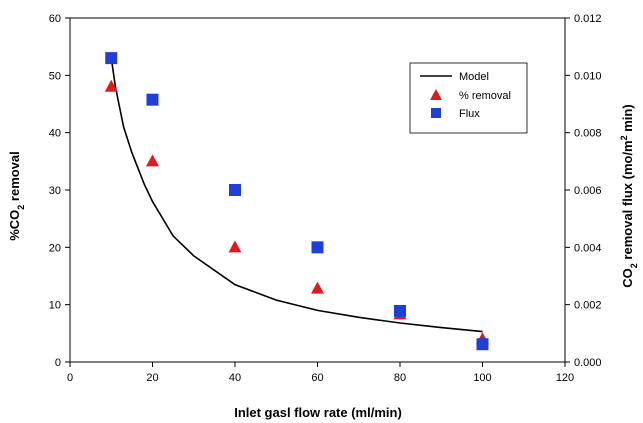 This screenshot has height=423, width=643. I want to click on y-left-tick-label: 60, so click(55, 19).